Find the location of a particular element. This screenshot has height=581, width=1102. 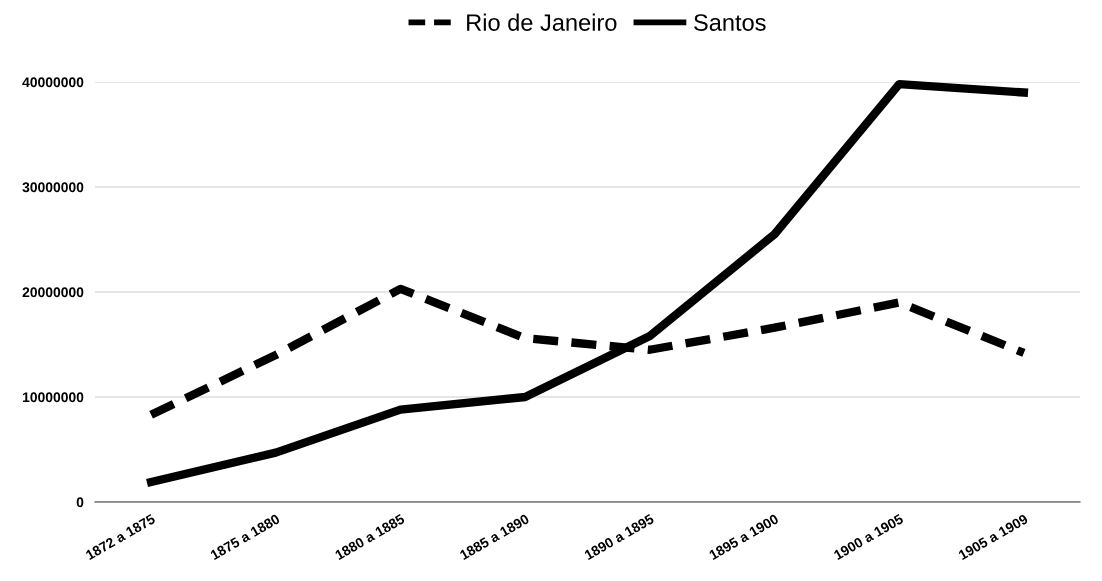

x-tick-label: 1872 a 1875 is located at coordinates (120, 537).